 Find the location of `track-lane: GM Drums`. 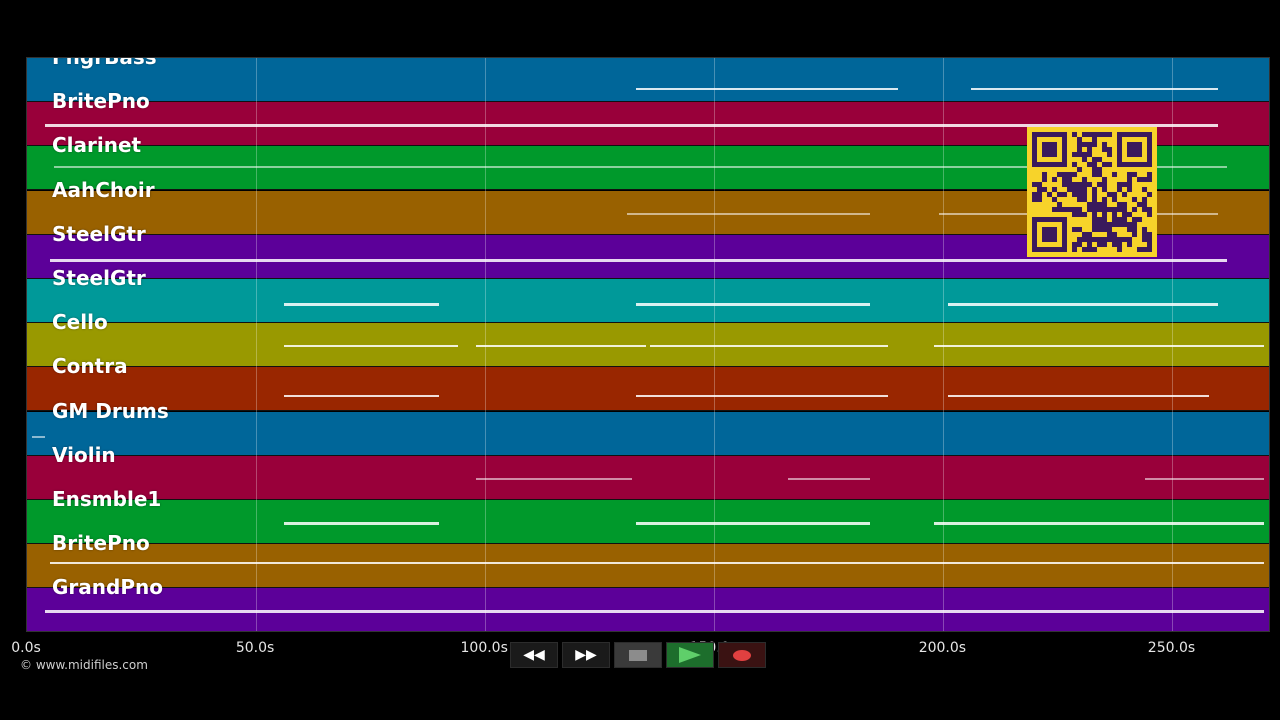

track-lane: GM Drums is located at coordinates (648, 427).